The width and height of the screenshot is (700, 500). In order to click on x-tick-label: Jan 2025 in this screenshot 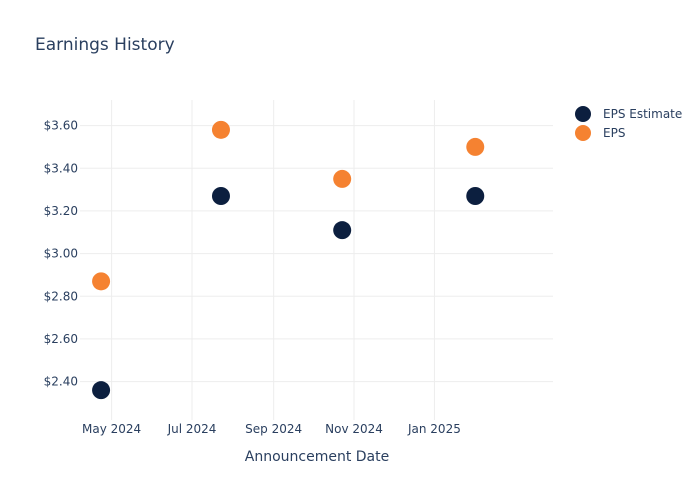, I will do `click(434, 429)`.